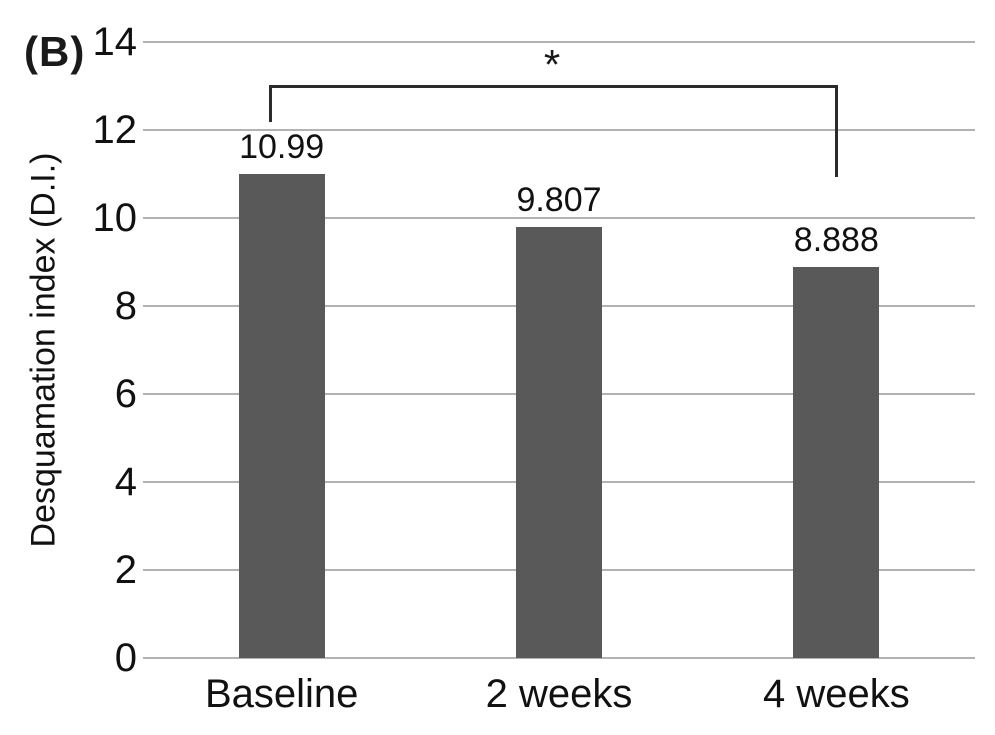 The height and width of the screenshot is (735, 995). What do you see at coordinates (559, 694) in the screenshot?
I see `x-category-label-2-weeks: 2 weeks` at bounding box center [559, 694].